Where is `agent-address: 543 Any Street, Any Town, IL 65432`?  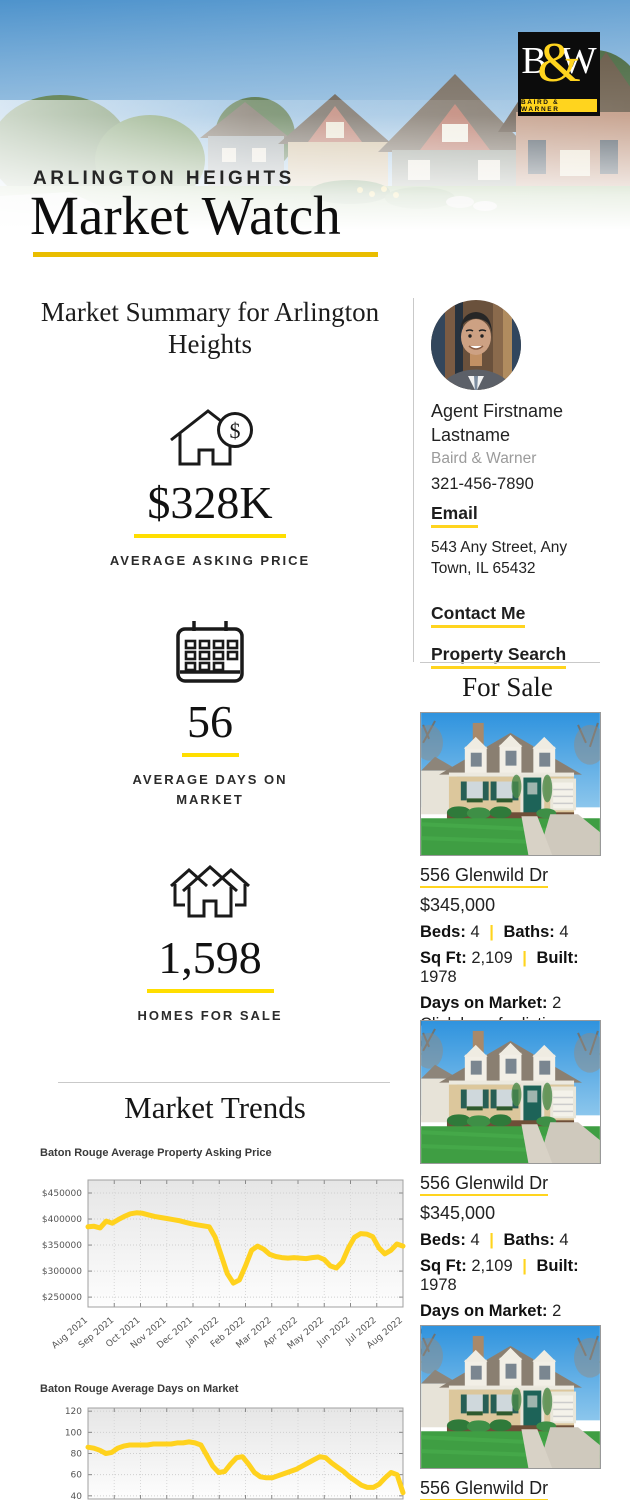 agent-address: 543 Any Street, Any Town, IL 65432 is located at coordinates (499, 558).